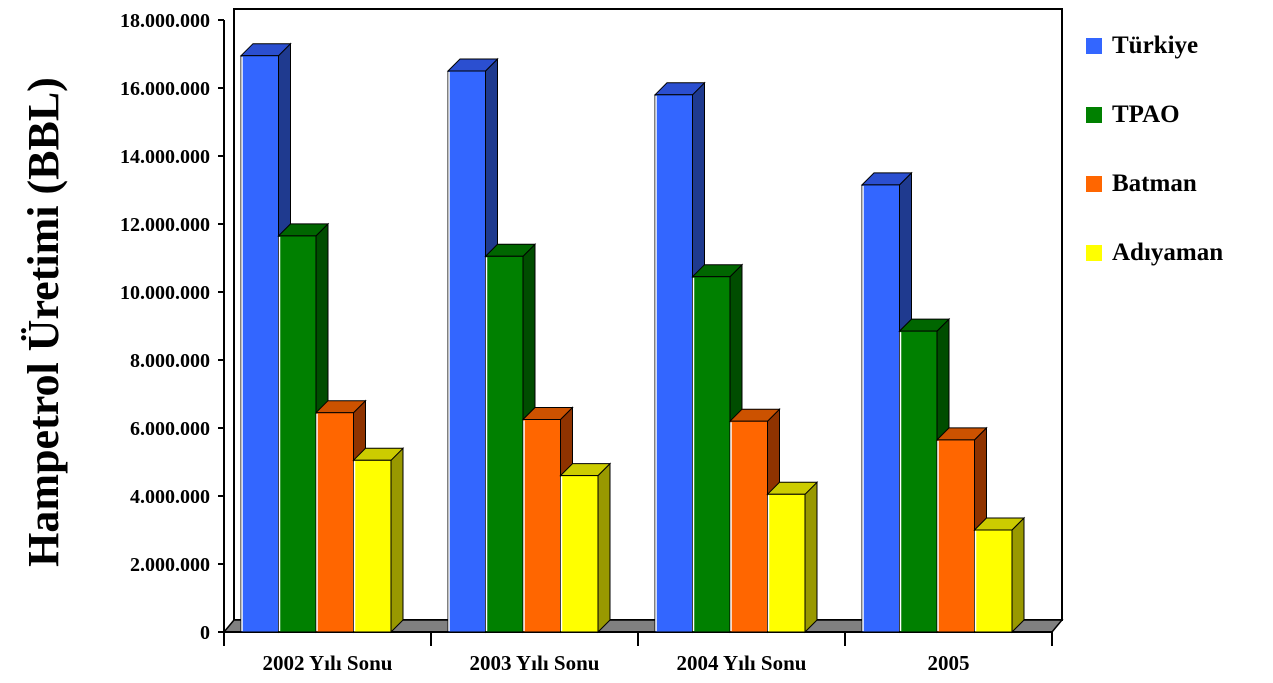 The image size is (1273, 683). I want to click on x-tick-label: 2005, so click(949, 663).